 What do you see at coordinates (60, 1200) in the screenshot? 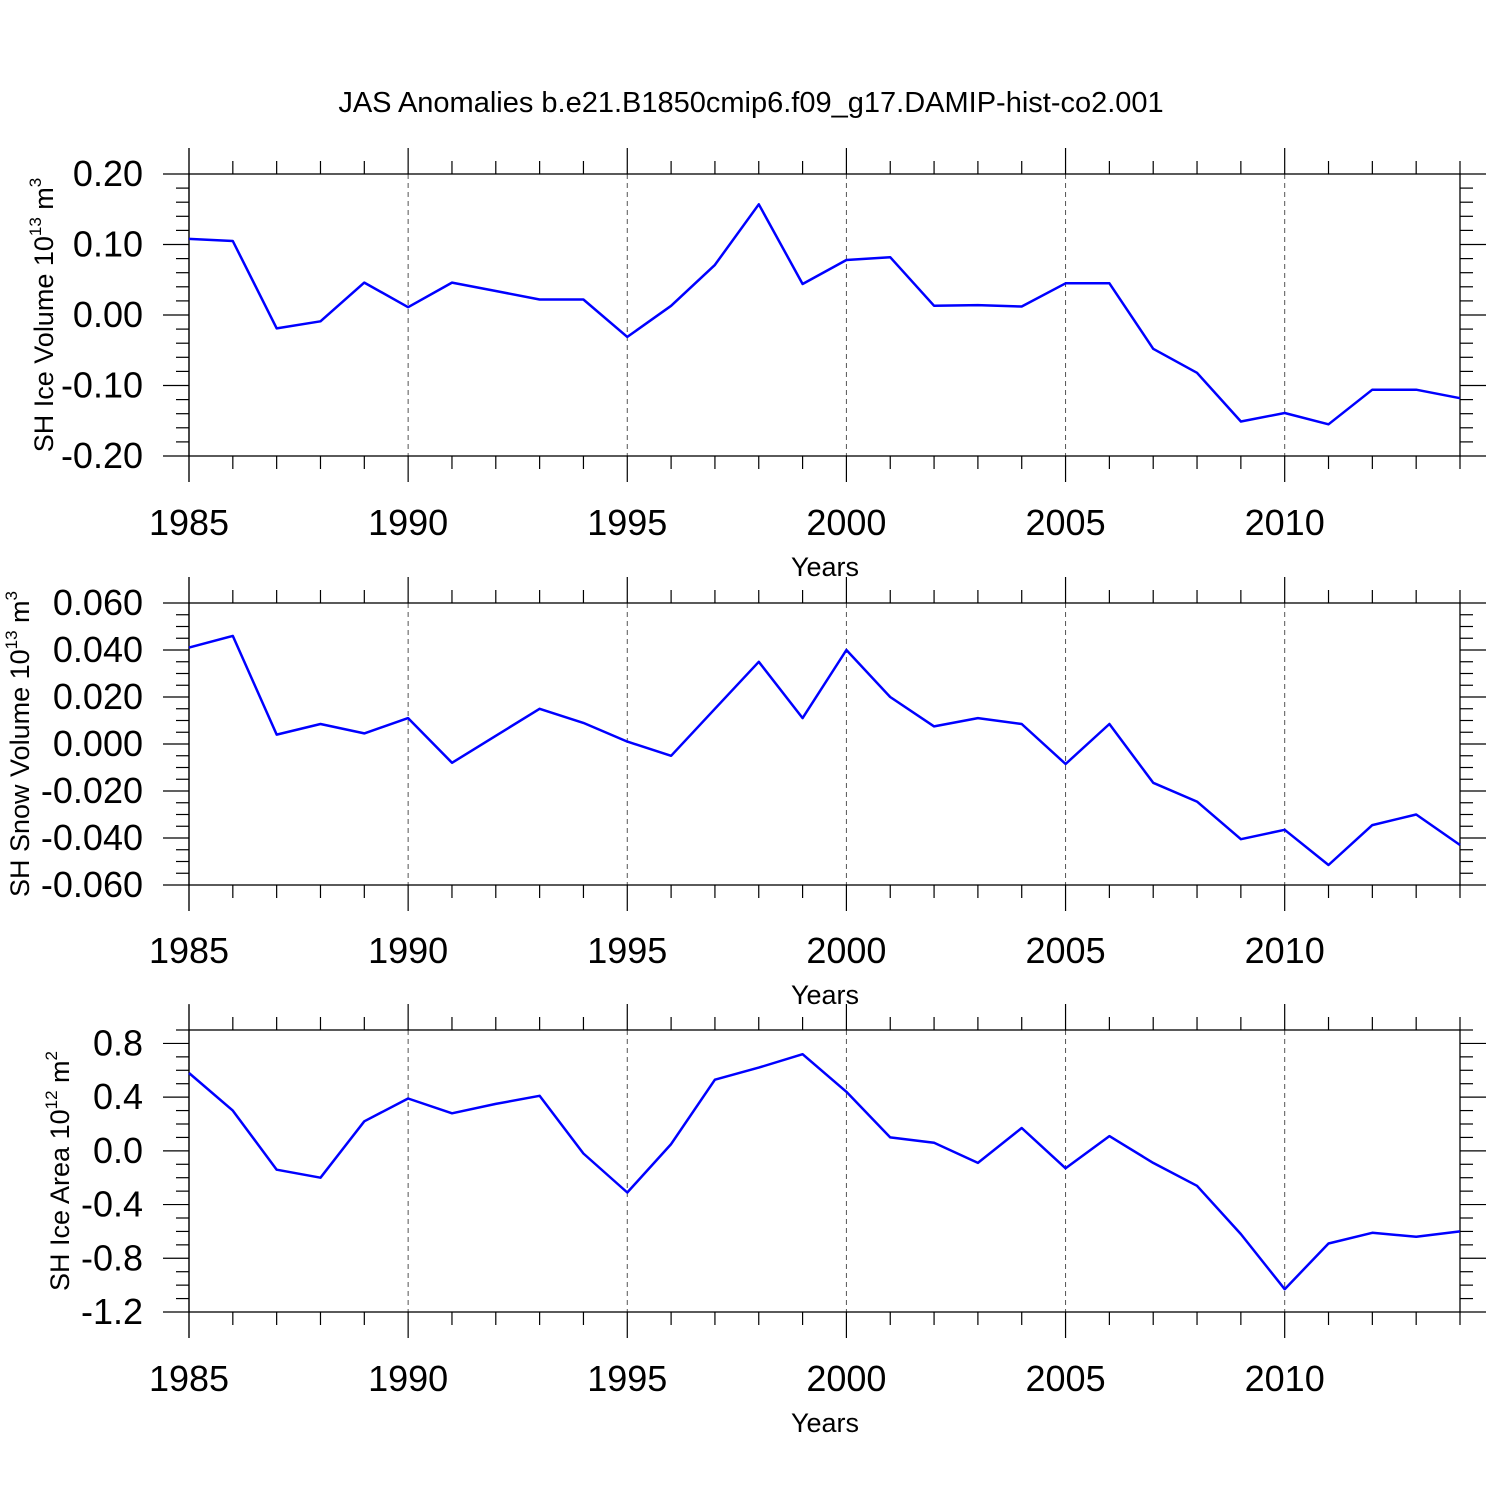
I see `y-axis-title-main: SH Ice Area 10` at bounding box center [60, 1200].